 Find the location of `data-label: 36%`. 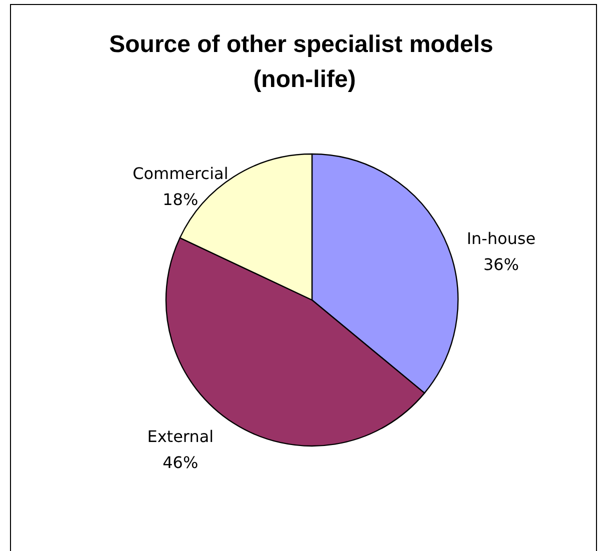

data-label: 36% is located at coordinates (501, 264).